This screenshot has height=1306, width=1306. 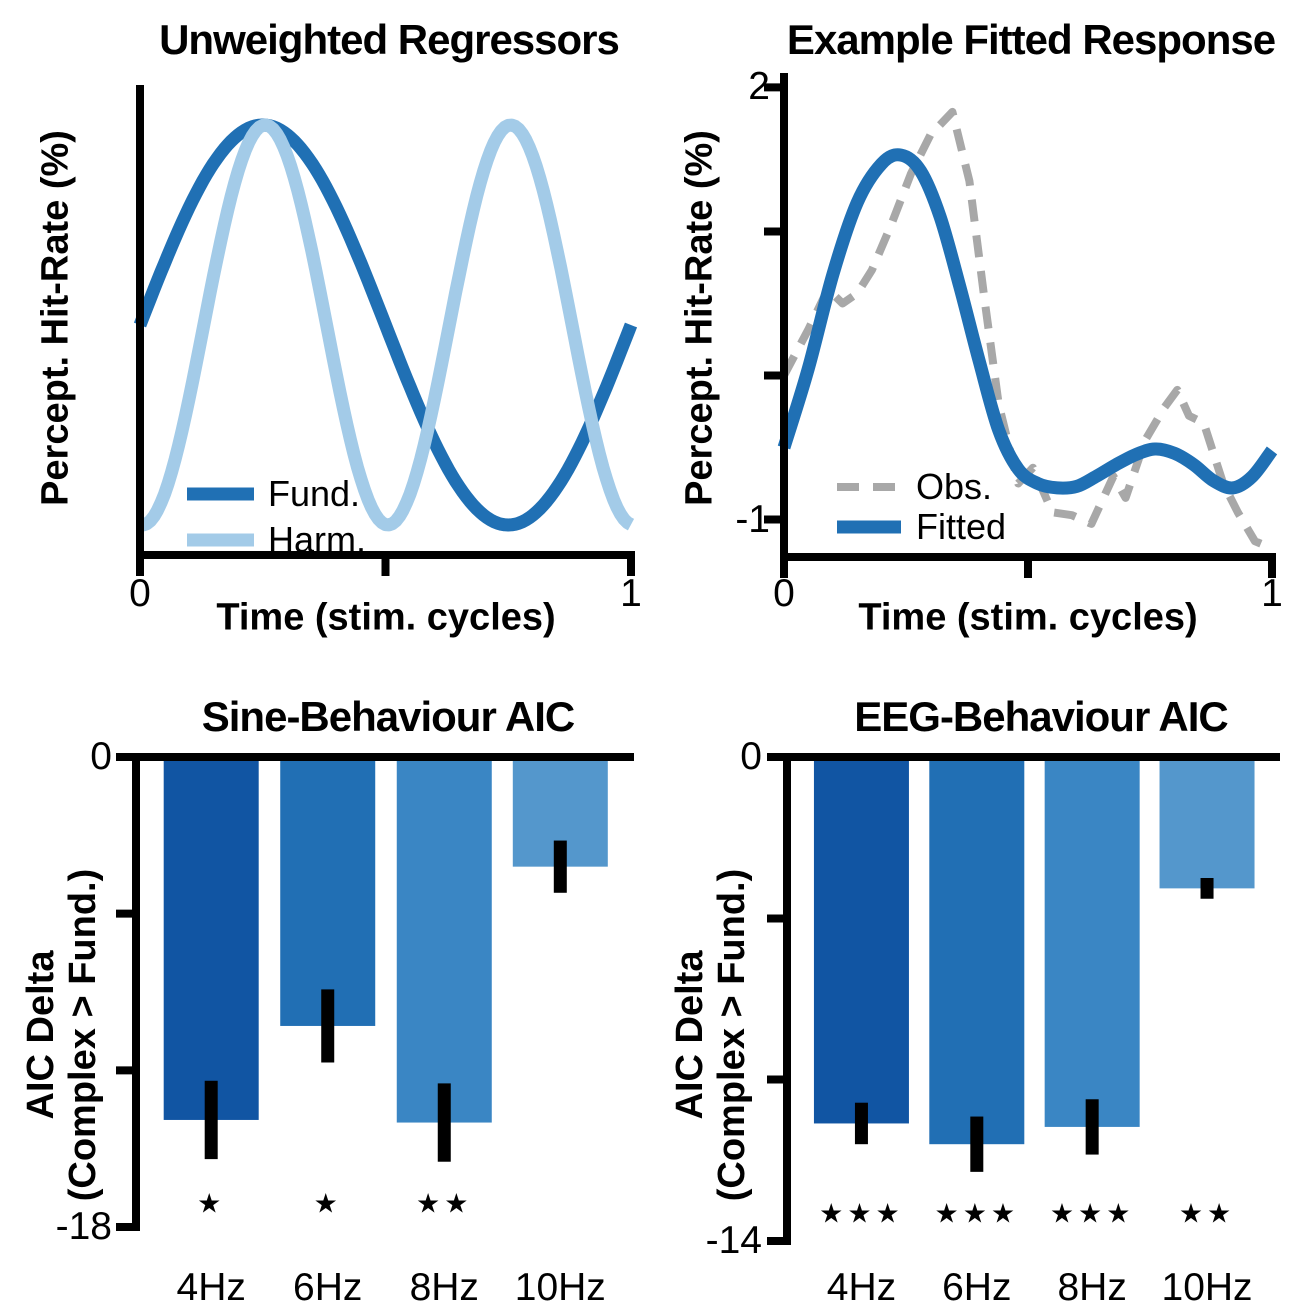 I want to click on y-axis-label-percept-hit-rate-left: Percept. Hit-Rate (%), so click(x=55, y=318).